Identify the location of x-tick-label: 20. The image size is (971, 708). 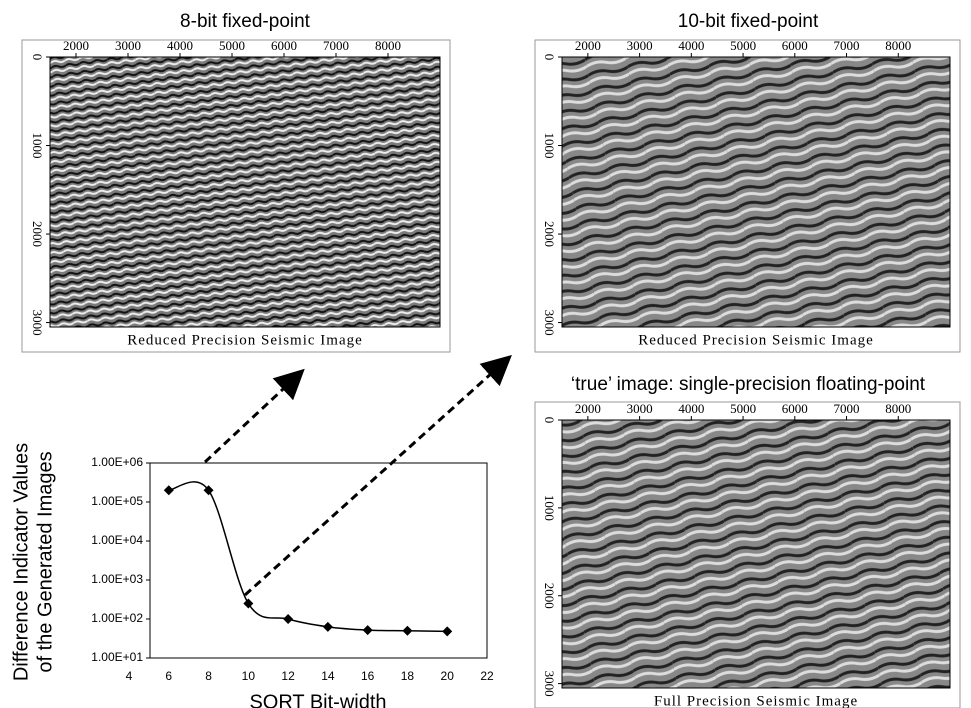
(448, 676).